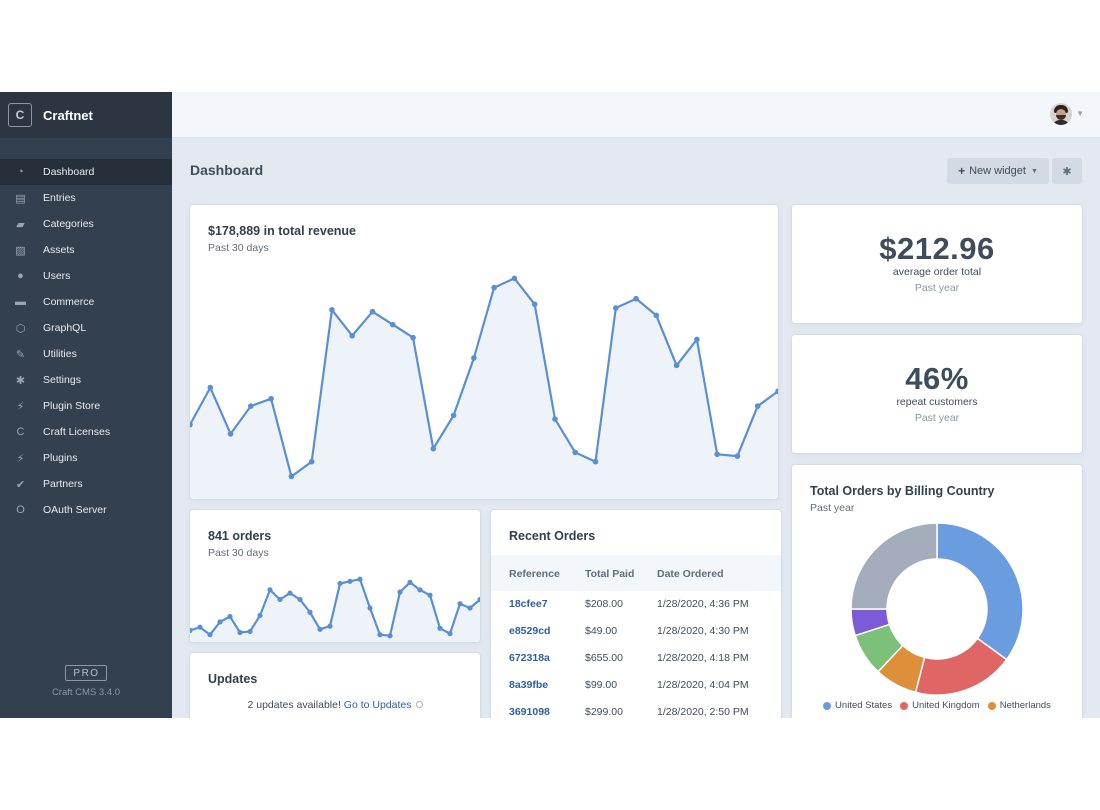 The height and width of the screenshot is (810, 1100). What do you see at coordinates (86, 198) in the screenshot?
I see `sidebar-item-entries: ▤ Entries` at bounding box center [86, 198].